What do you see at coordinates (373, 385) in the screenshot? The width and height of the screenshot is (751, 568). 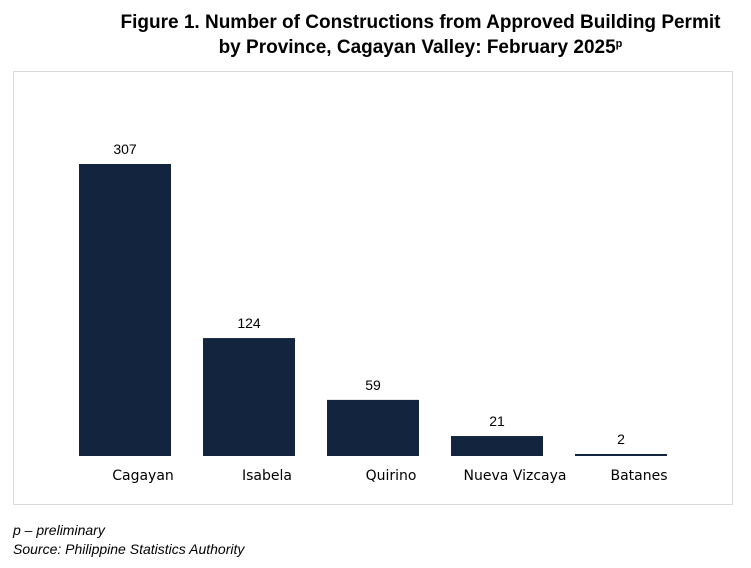 I see `data-label-quirino: 59` at bounding box center [373, 385].